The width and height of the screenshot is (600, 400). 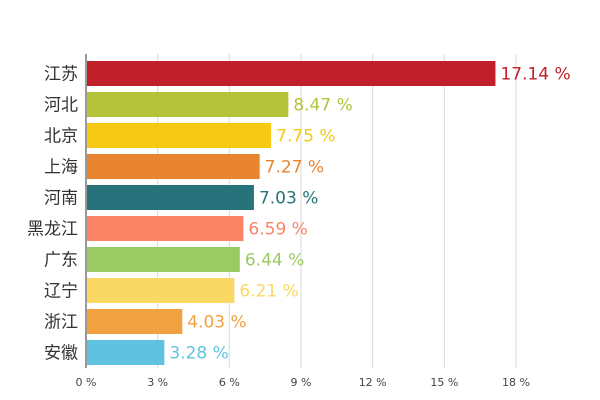 I want to click on value-label: 3.28 %, so click(x=198, y=354).